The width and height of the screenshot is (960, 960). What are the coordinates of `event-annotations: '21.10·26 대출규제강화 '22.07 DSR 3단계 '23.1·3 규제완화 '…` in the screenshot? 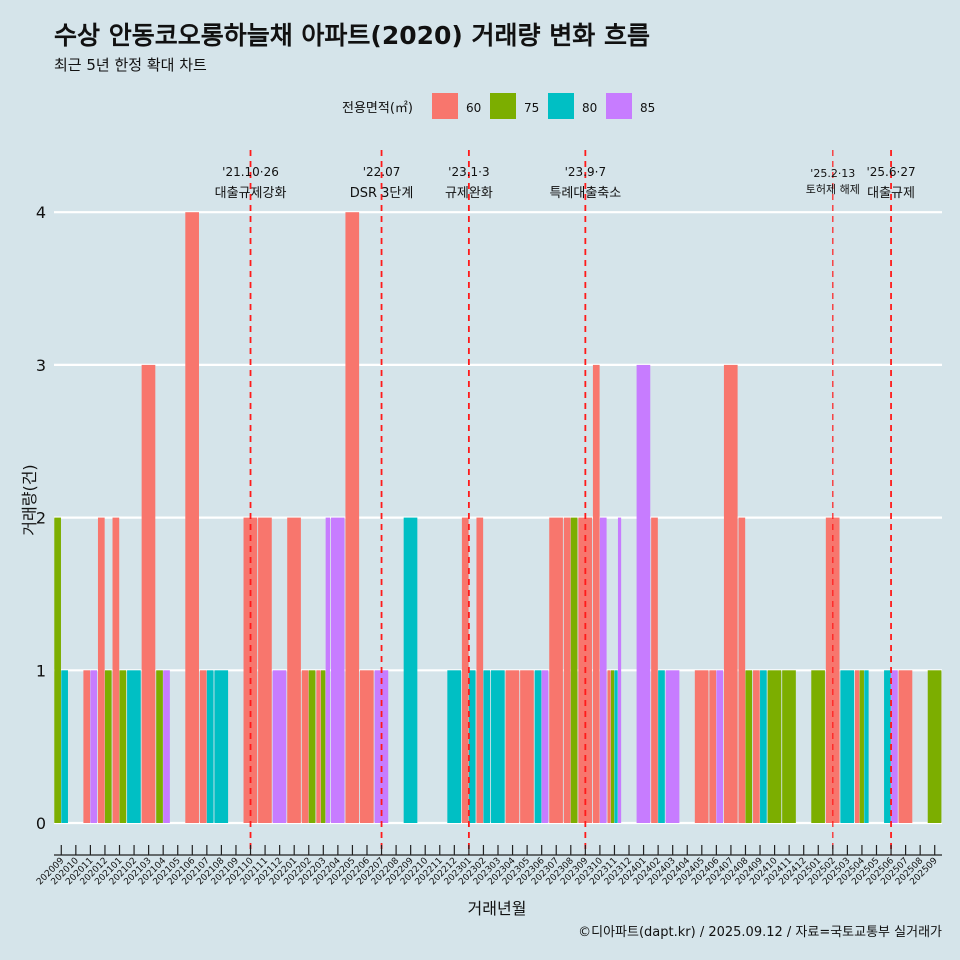 It's located at (565, 183).